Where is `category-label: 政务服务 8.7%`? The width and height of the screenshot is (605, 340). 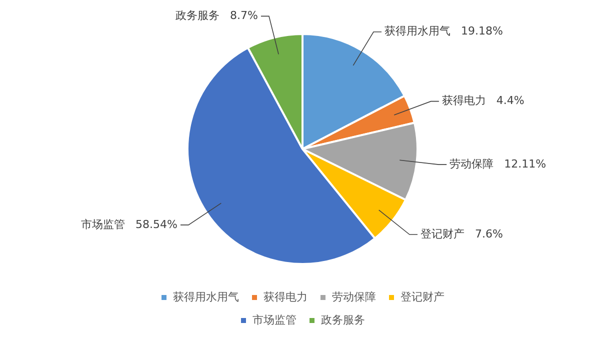
category-label: 政务服务 8.7% is located at coordinates (217, 15).